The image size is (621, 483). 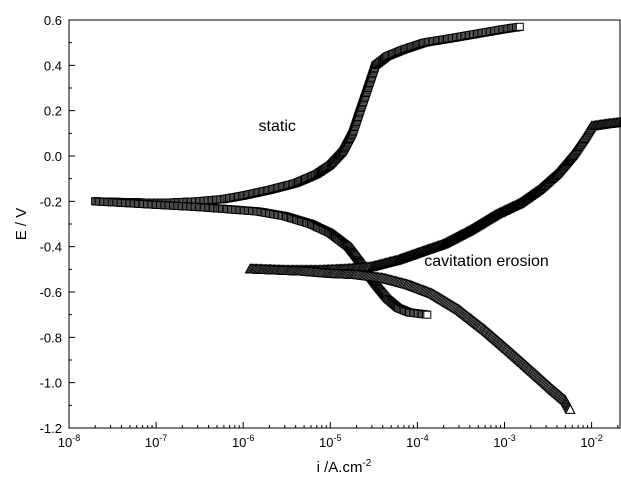 I want to click on x-tick-label-exponent: -6, so click(x=250, y=438).